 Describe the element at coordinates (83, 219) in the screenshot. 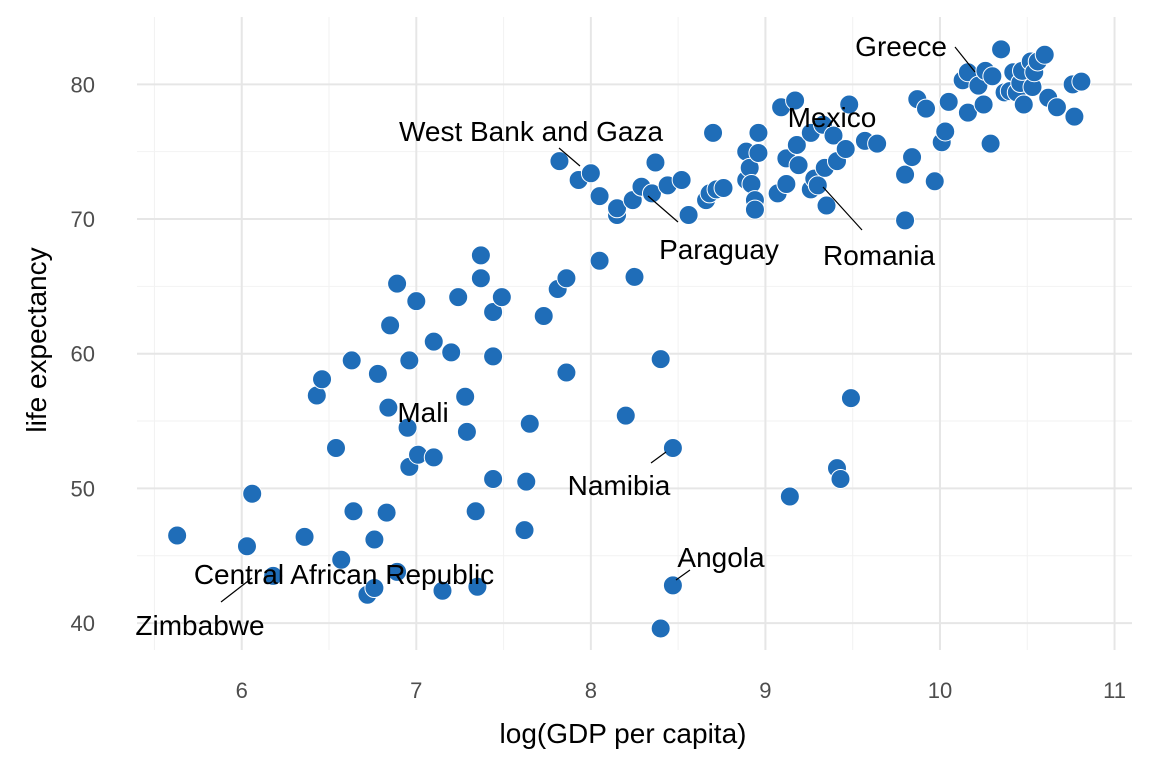

I see `y-tick-label: 70` at that location.